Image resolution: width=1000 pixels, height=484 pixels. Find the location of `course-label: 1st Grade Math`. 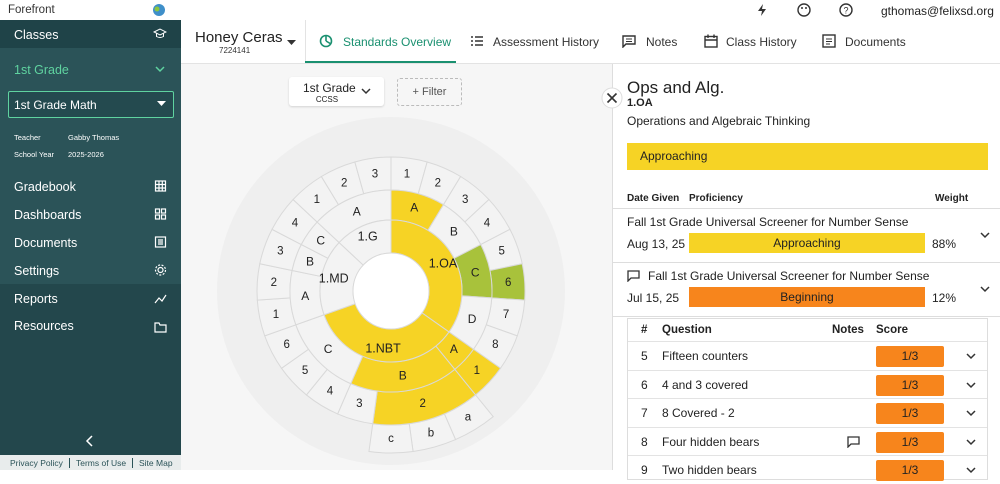

course-label: 1st Grade Math is located at coordinates (55, 105).